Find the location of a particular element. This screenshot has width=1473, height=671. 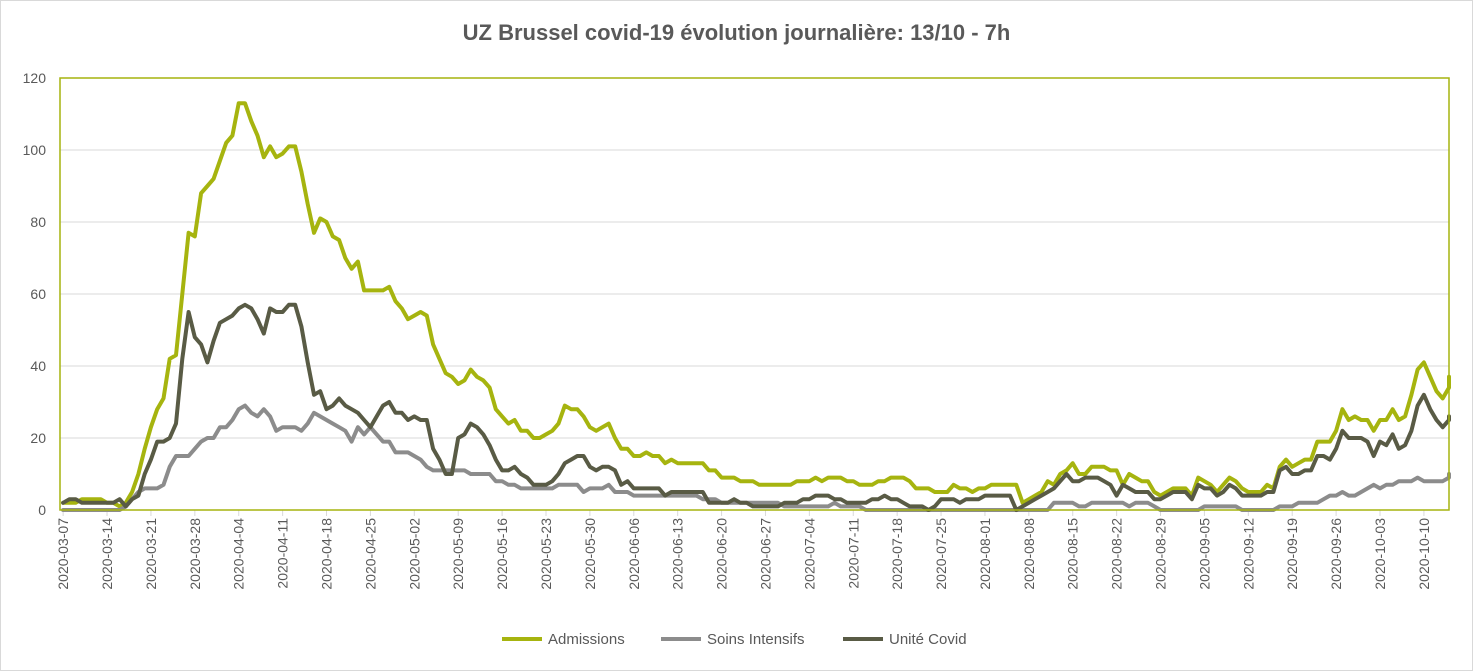

x-tick-label: 2020-04-11 is located at coordinates (283, 553).